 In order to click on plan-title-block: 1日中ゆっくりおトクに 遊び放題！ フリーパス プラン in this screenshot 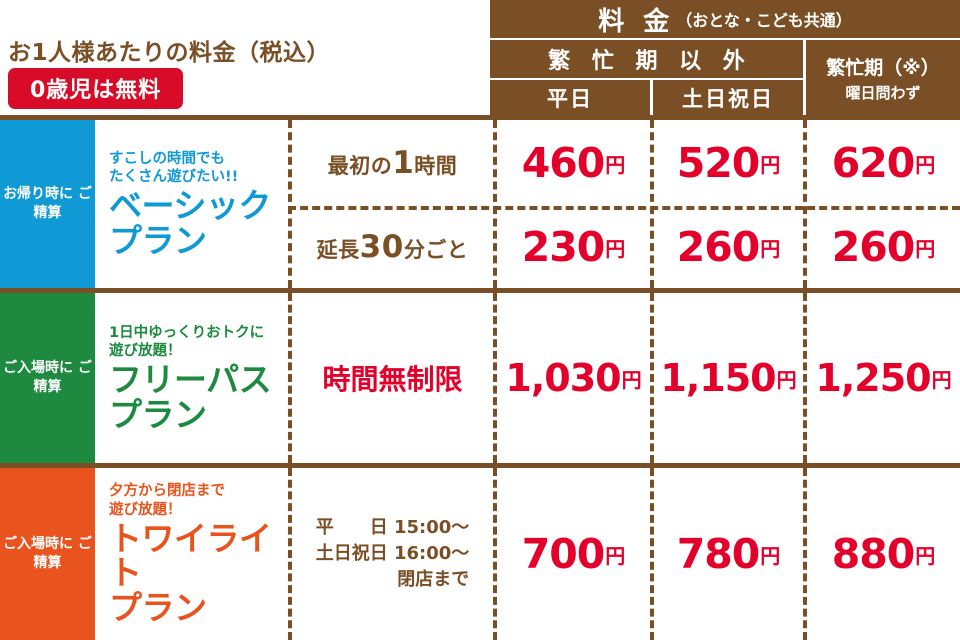, I will do `click(191, 378)`.